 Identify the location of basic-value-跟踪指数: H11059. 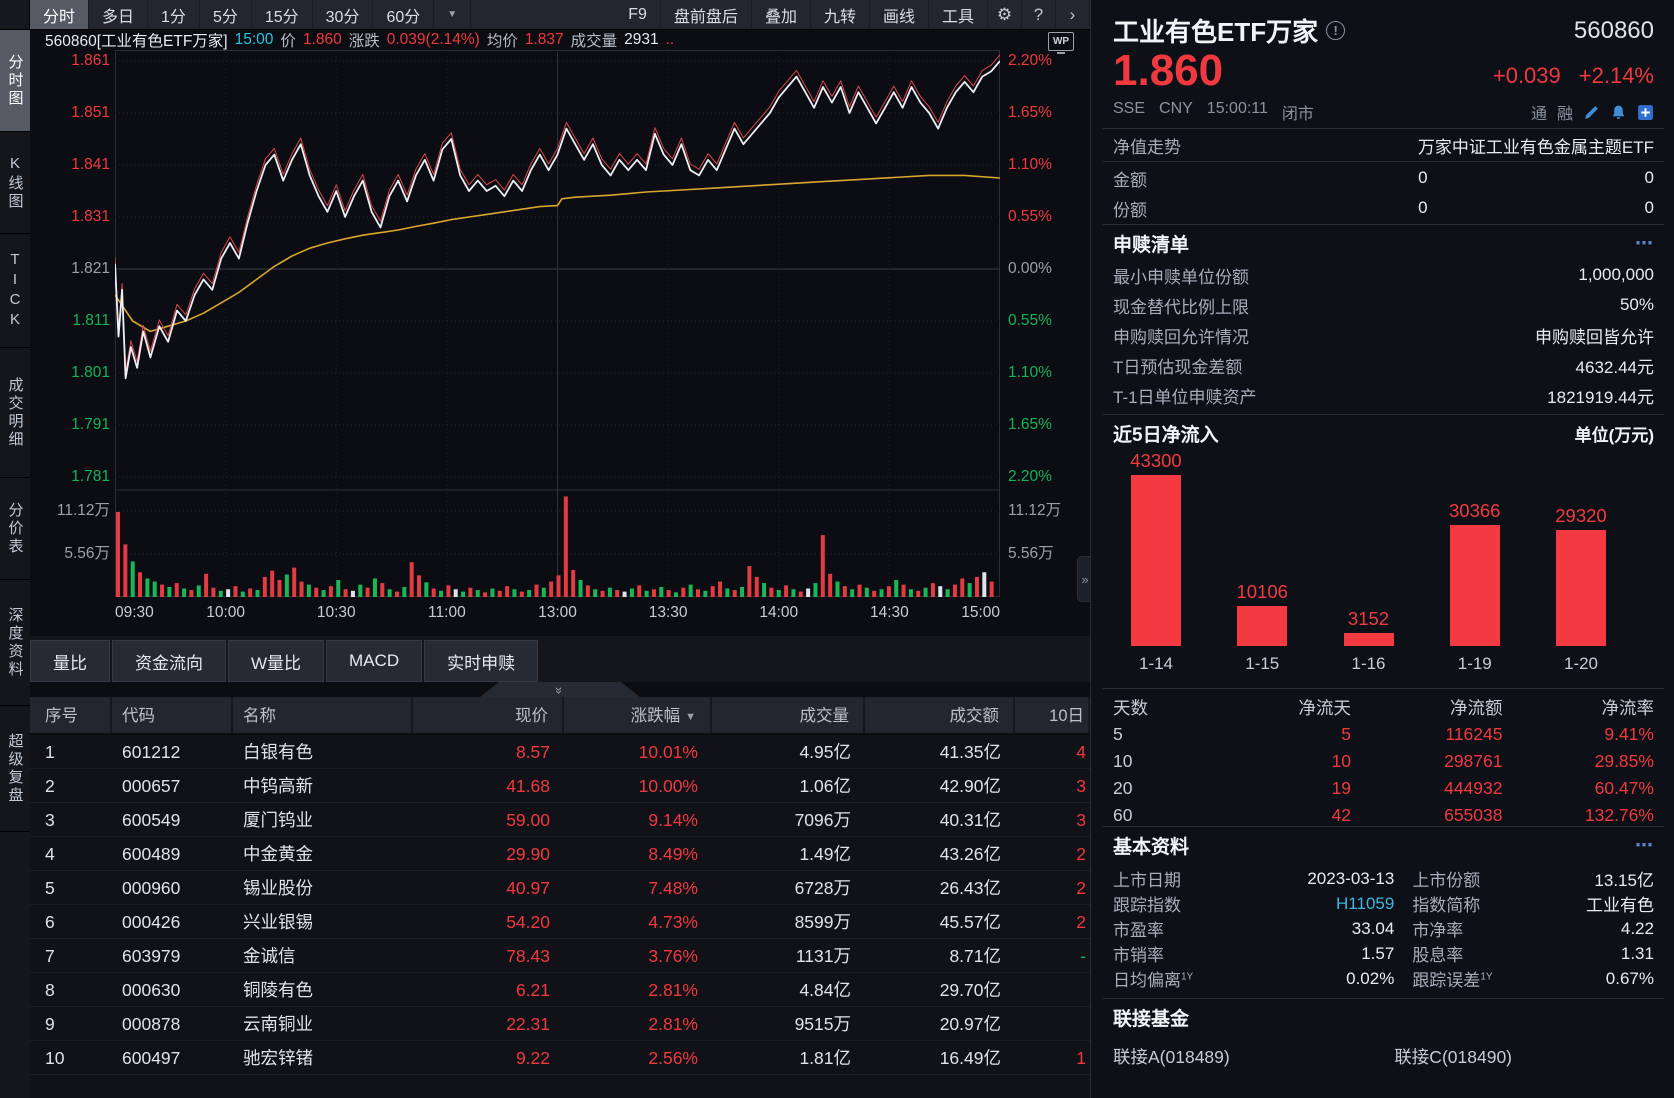
(1365, 903).